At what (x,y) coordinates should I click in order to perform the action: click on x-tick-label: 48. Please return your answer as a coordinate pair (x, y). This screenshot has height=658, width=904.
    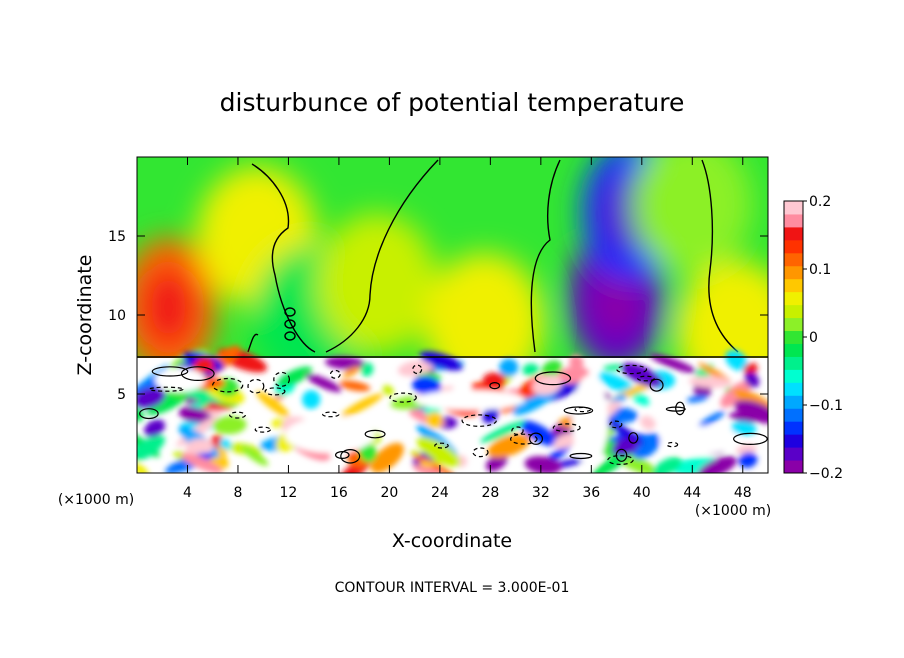
    Looking at the image, I should click on (743, 493).